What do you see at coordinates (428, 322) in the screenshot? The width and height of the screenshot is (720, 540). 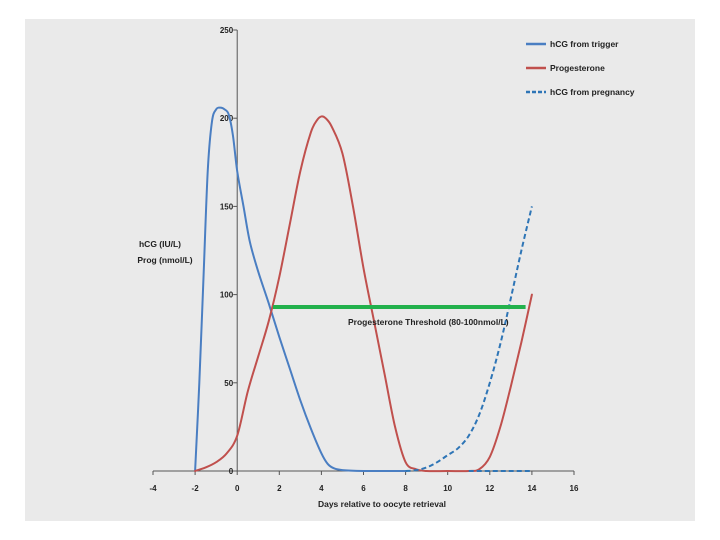 I see `threshold-label: Progesterone Threshold (80-100nmol/L)` at bounding box center [428, 322].